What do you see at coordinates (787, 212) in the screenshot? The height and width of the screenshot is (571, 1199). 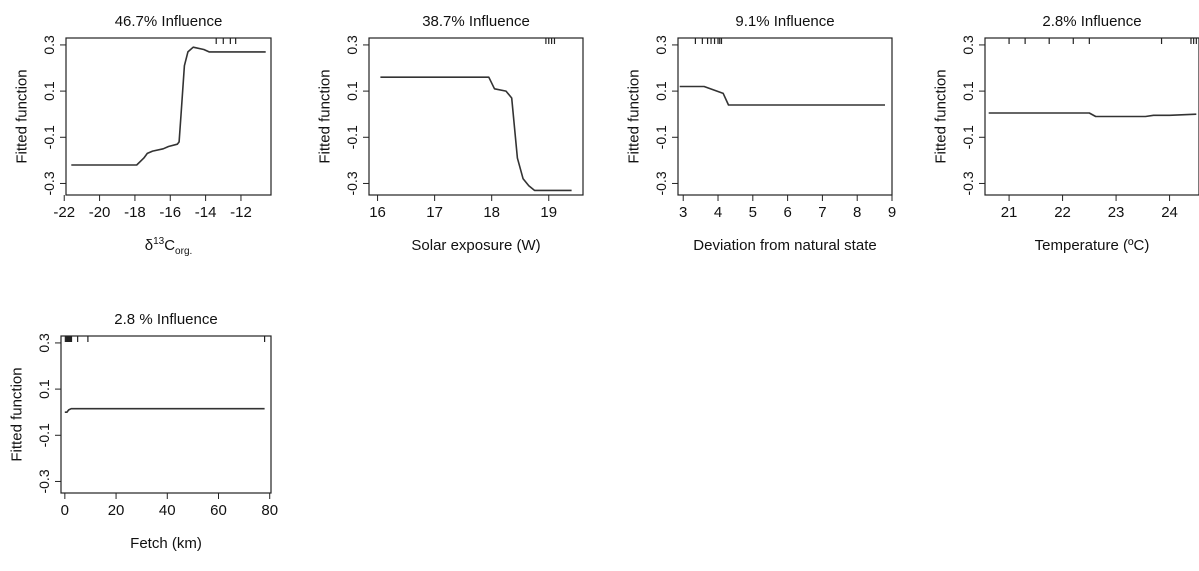 I see `x-tick-label: 6` at bounding box center [787, 212].